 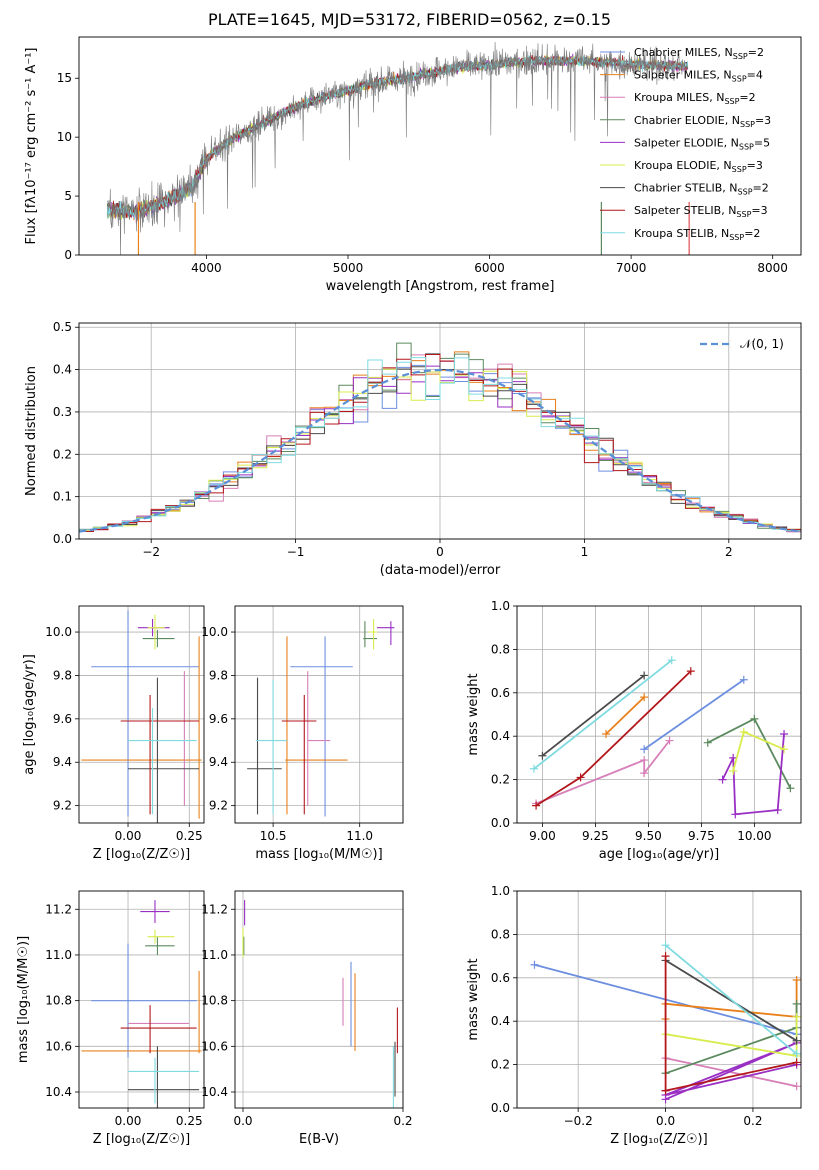 I want to click on y-axis-label: mass weight, so click(x=473, y=714).